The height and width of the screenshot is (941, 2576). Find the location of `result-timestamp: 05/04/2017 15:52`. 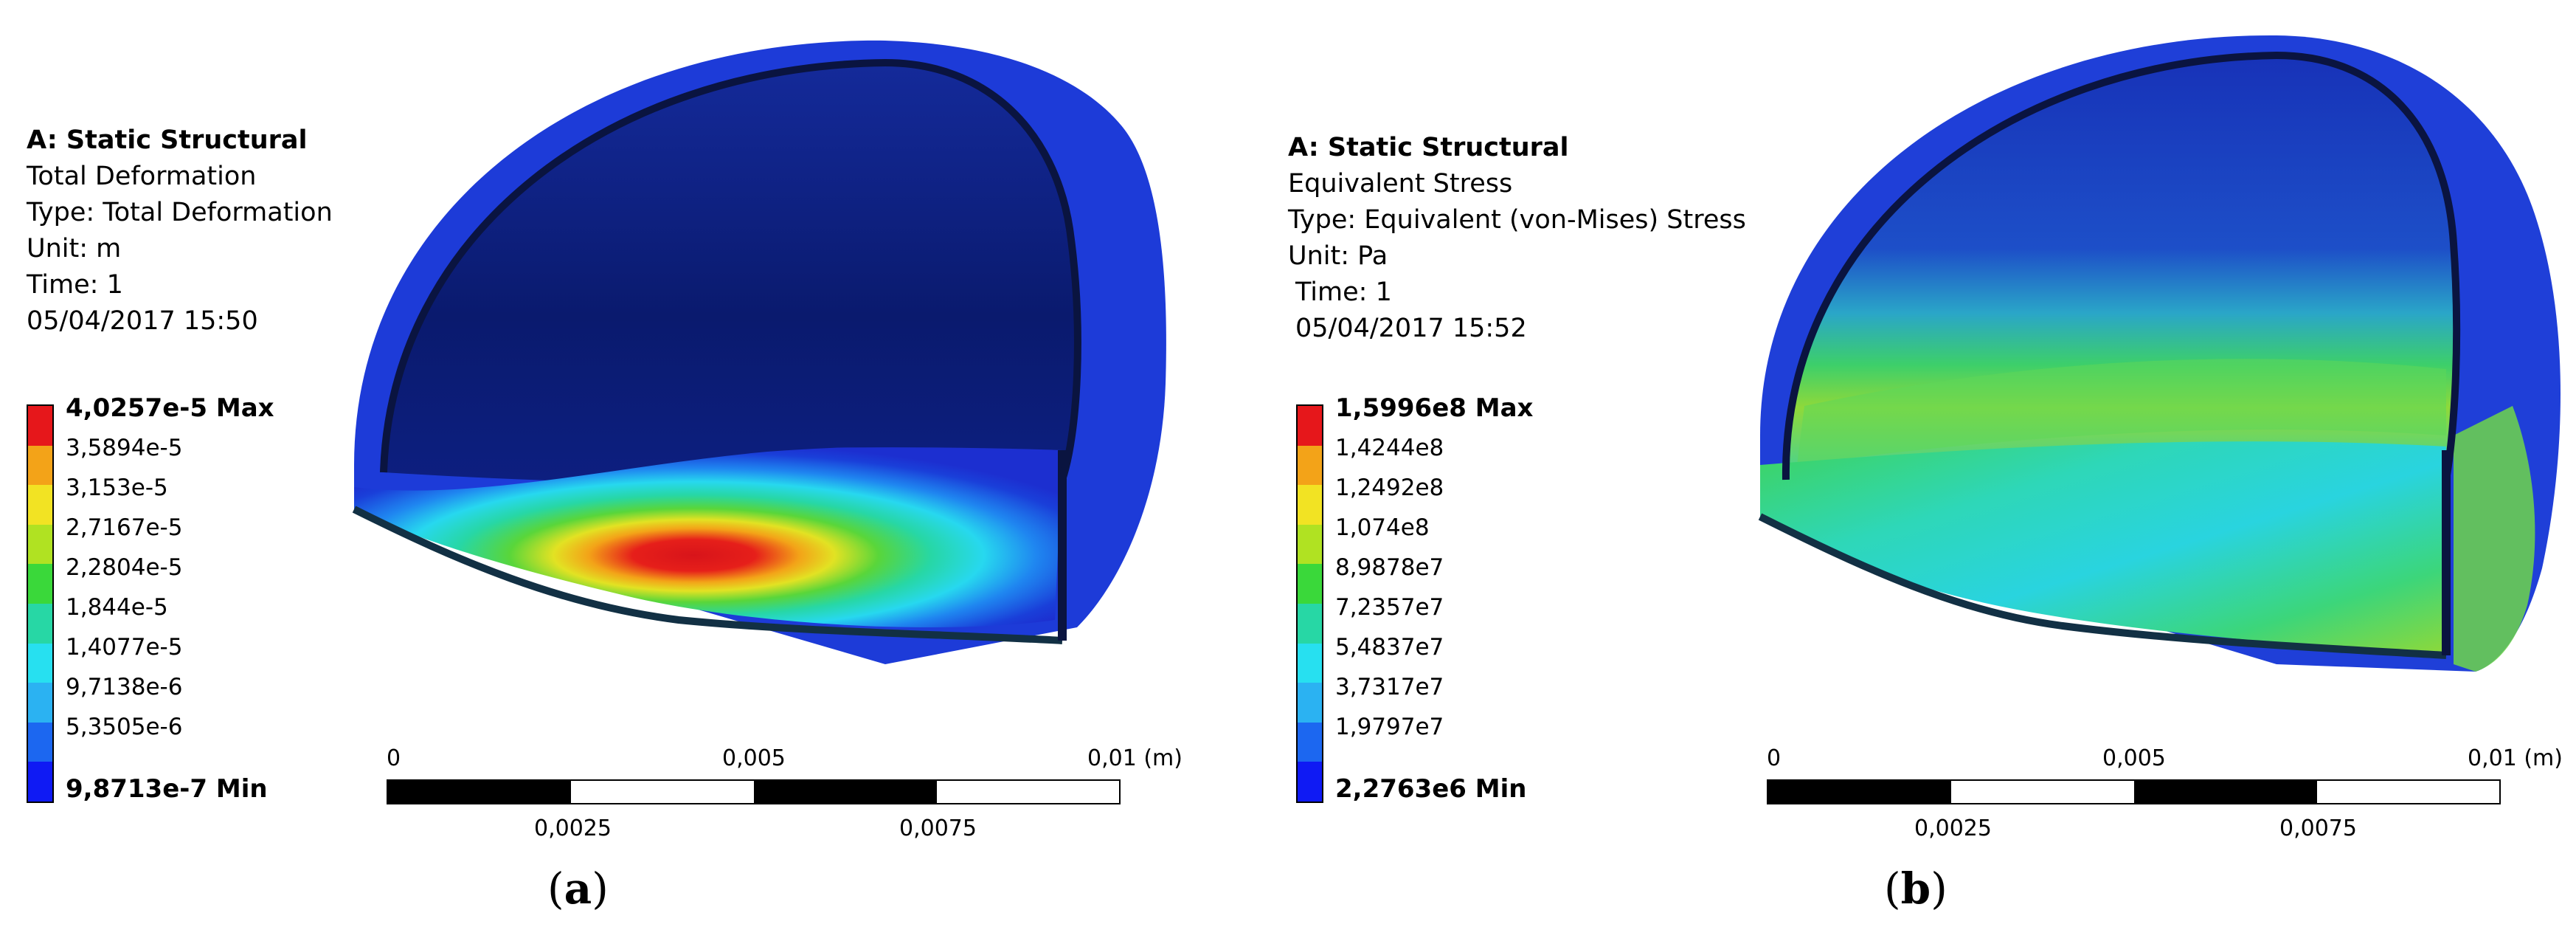

result-timestamp: 05/04/2017 15:52 is located at coordinates (1411, 329).